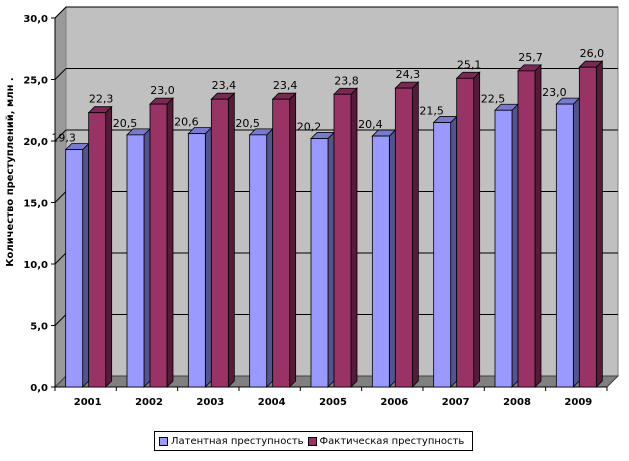 The height and width of the screenshot is (461, 629). I want to click on data-label-actual: 25,1, so click(469, 64).